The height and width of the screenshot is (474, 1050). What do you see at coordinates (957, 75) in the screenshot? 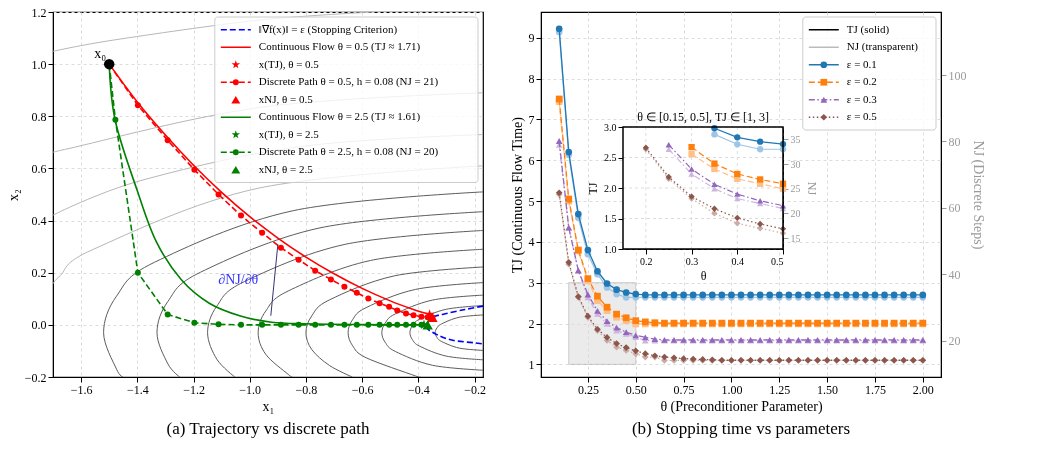
I see `y2-tick-label: 100` at bounding box center [957, 75].